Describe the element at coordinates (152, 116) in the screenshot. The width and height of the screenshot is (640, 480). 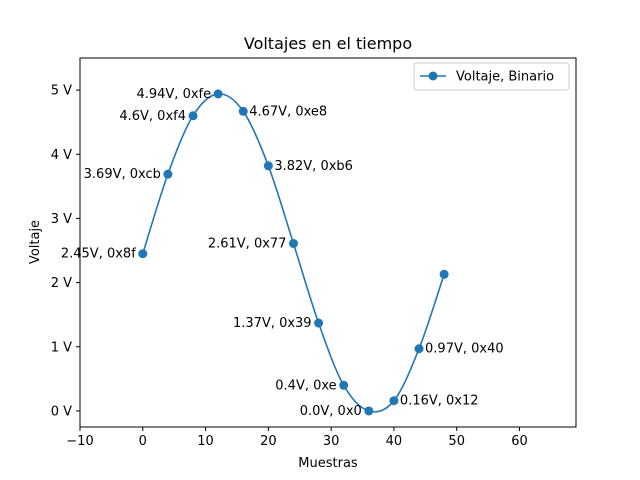
I see `point-annotation: 4.6V, 0xf4` at that location.